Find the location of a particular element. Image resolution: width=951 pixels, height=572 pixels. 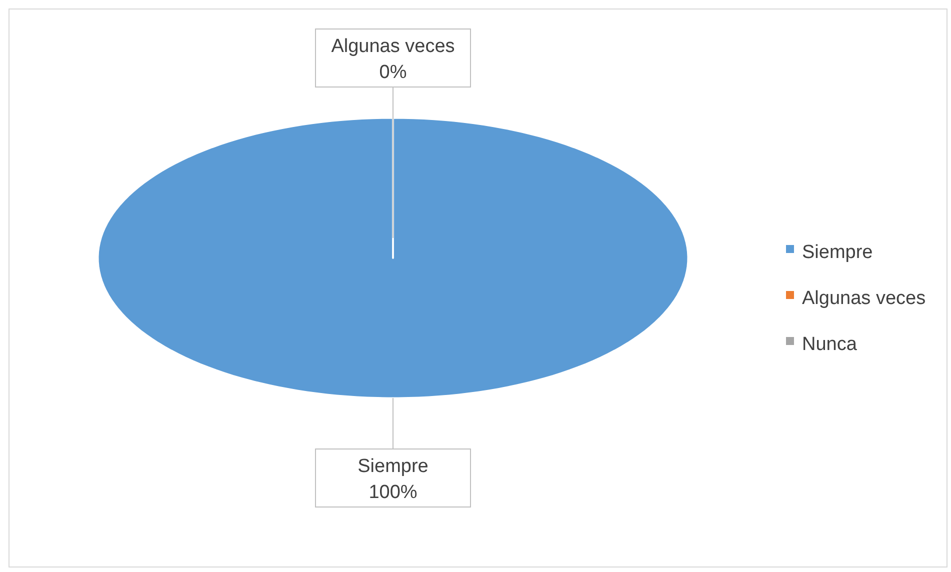

slice-label: Siempre is located at coordinates (393, 466).